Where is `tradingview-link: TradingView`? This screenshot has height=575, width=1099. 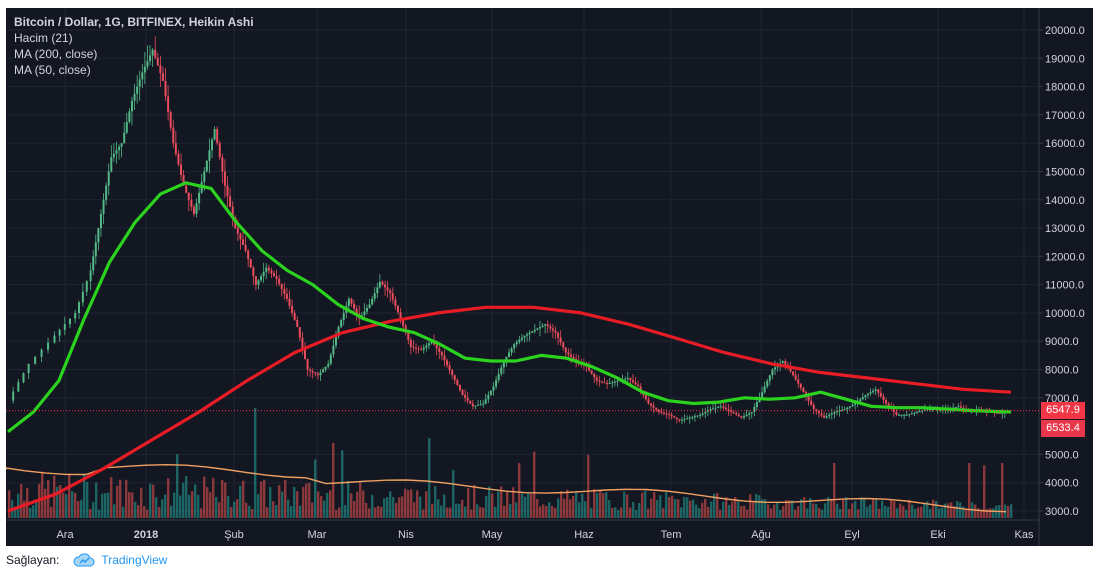
tradingview-link: TradingView is located at coordinates (120, 560).